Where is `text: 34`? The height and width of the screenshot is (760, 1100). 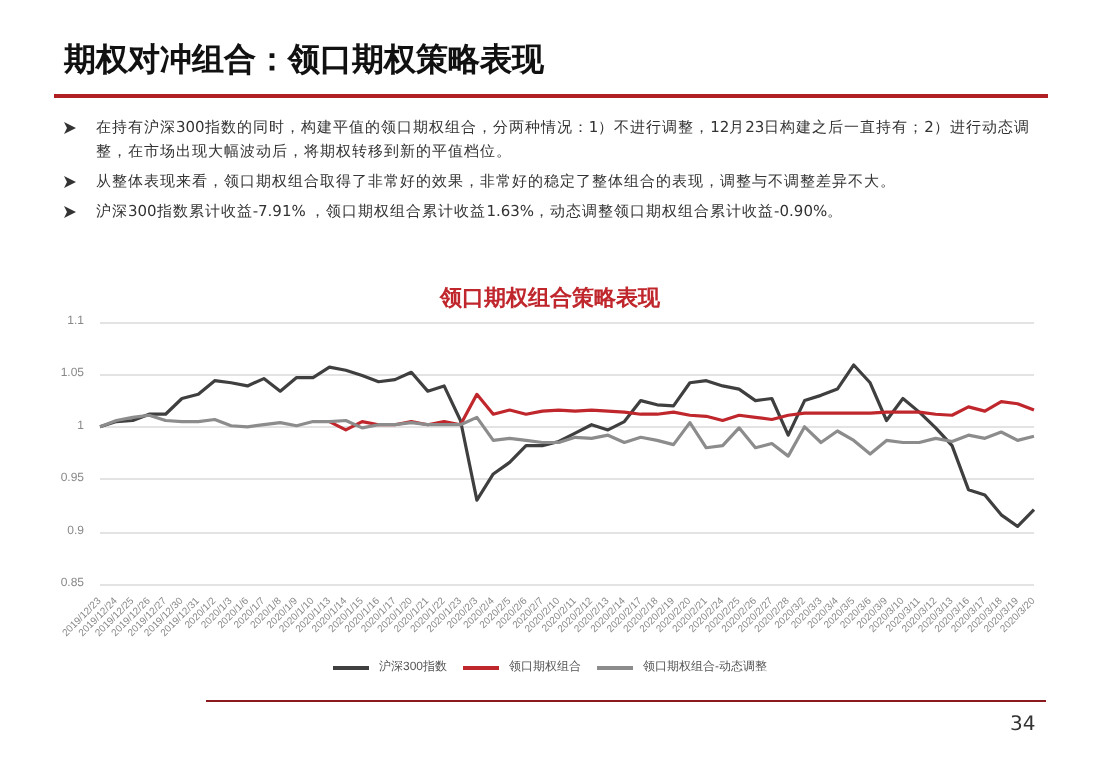 text: 34 is located at coordinates (1023, 725).